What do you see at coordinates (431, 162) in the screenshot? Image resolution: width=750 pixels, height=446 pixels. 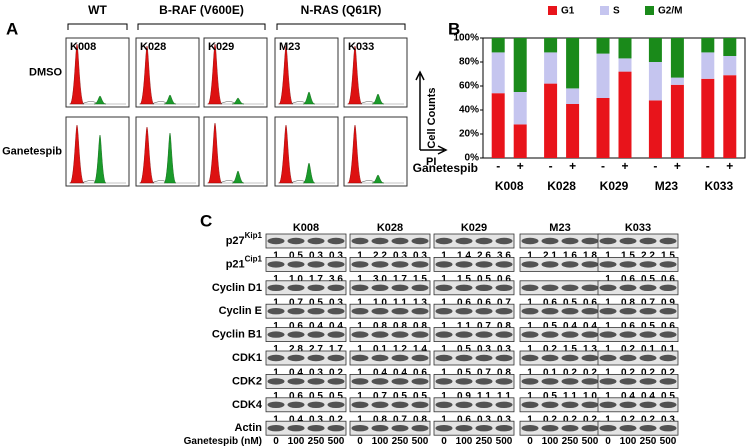 I see `x-axis-label: PI` at bounding box center [431, 162].